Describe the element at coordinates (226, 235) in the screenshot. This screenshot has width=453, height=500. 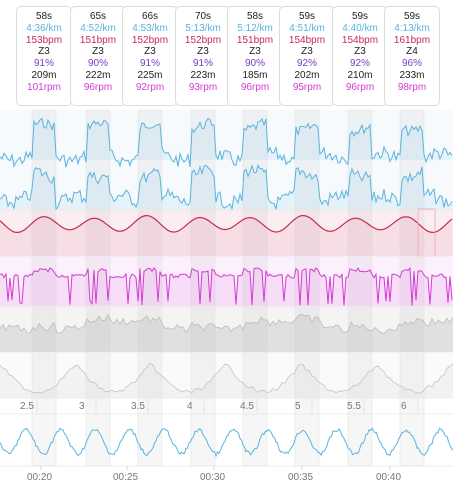
I see `heart-rate-area` at that location.